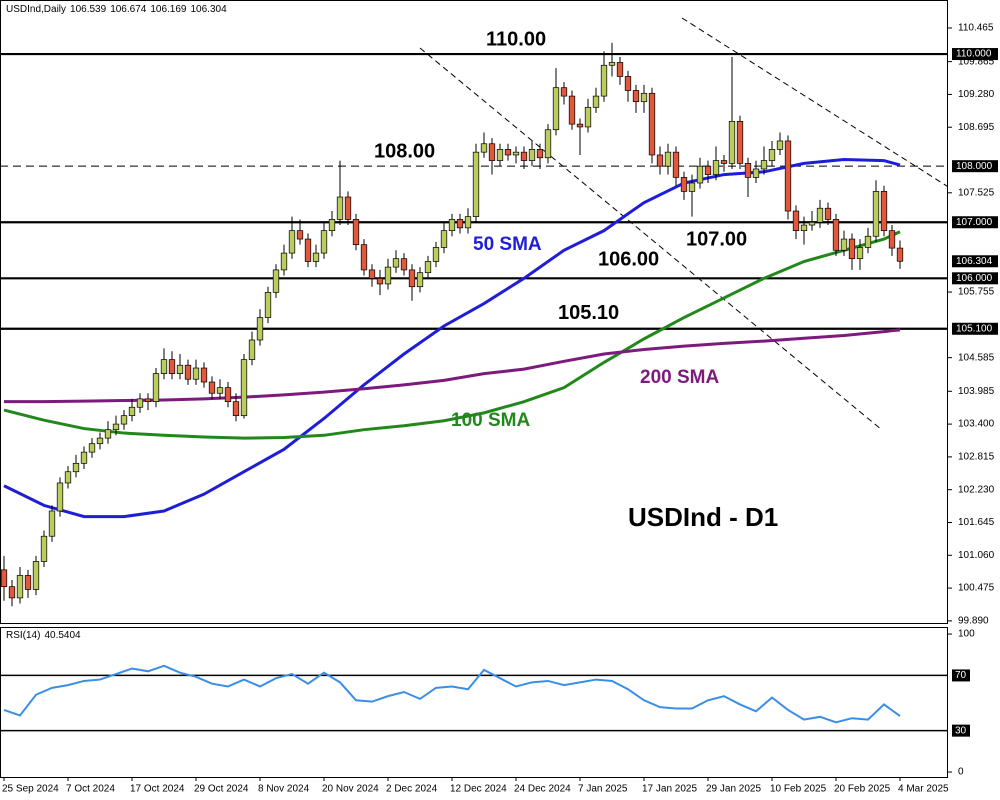 The width and height of the screenshot is (1000, 800). What do you see at coordinates (157, 789) in the screenshot?
I see `x-tick-label: 17 Oct 2024` at bounding box center [157, 789].